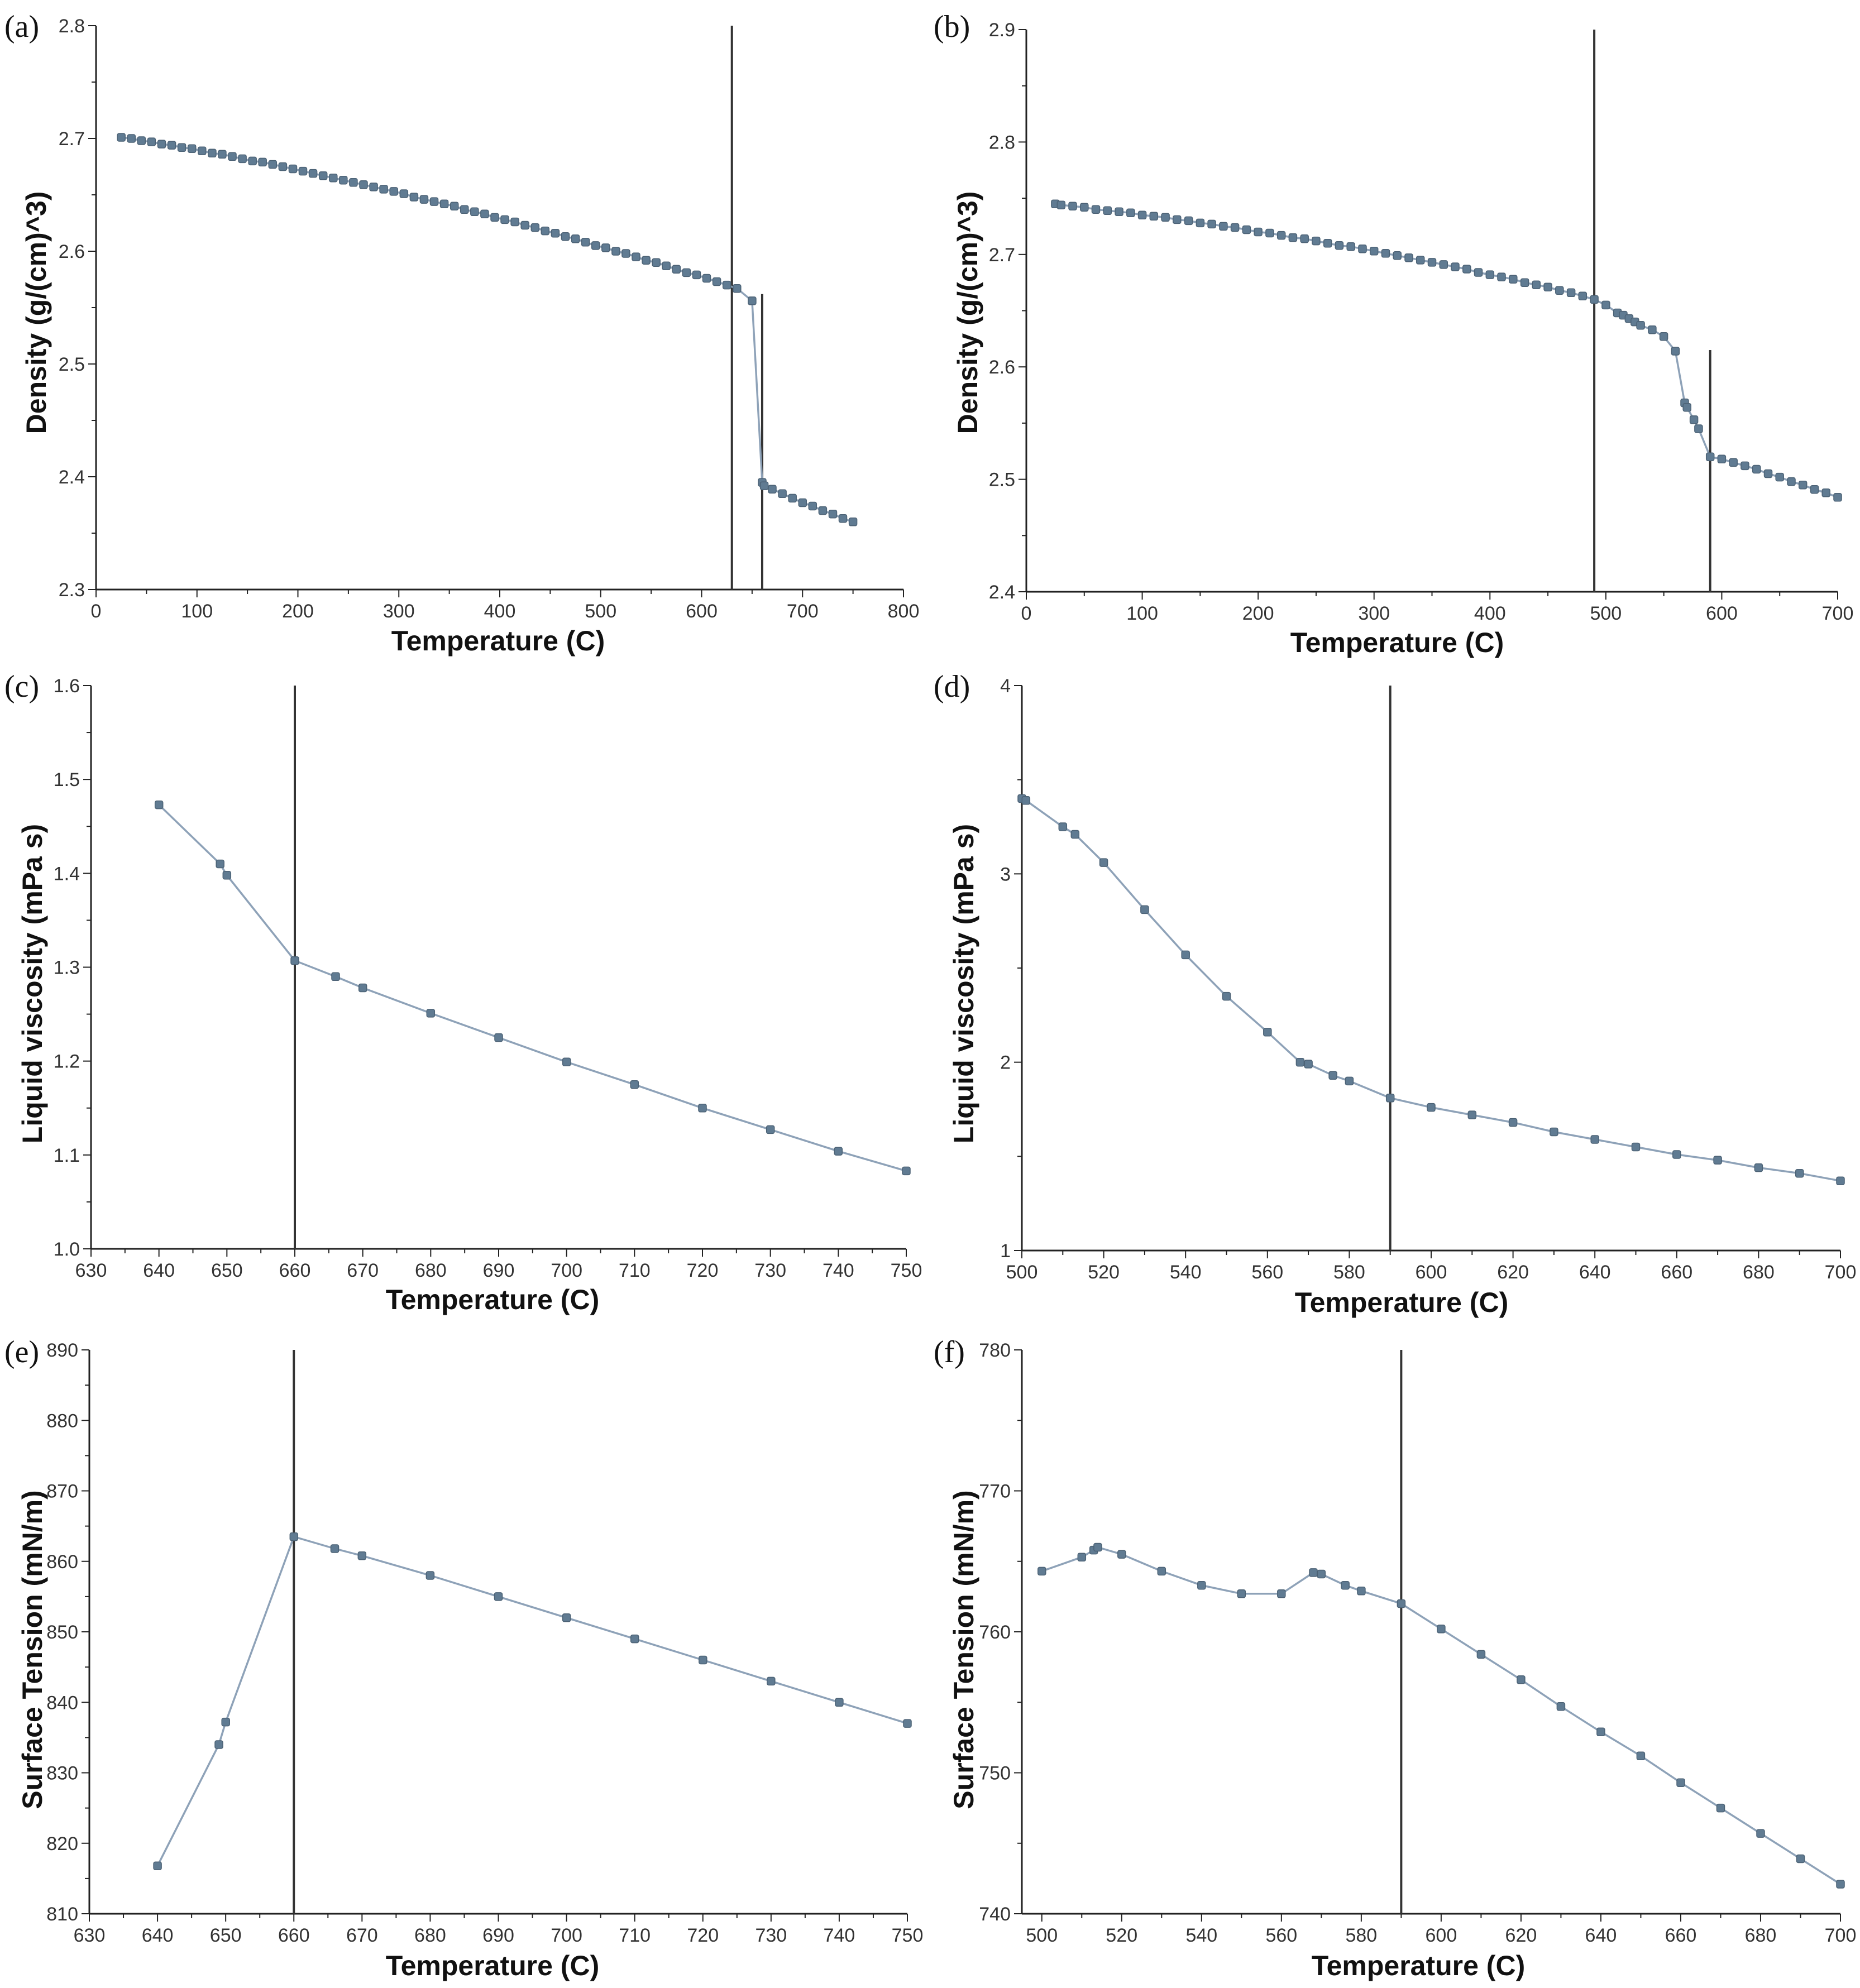 The image size is (1860, 1988). Describe the element at coordinates (399, 611) in the screenshot. I see `panel-a-x-tick-label: 300` at that location.